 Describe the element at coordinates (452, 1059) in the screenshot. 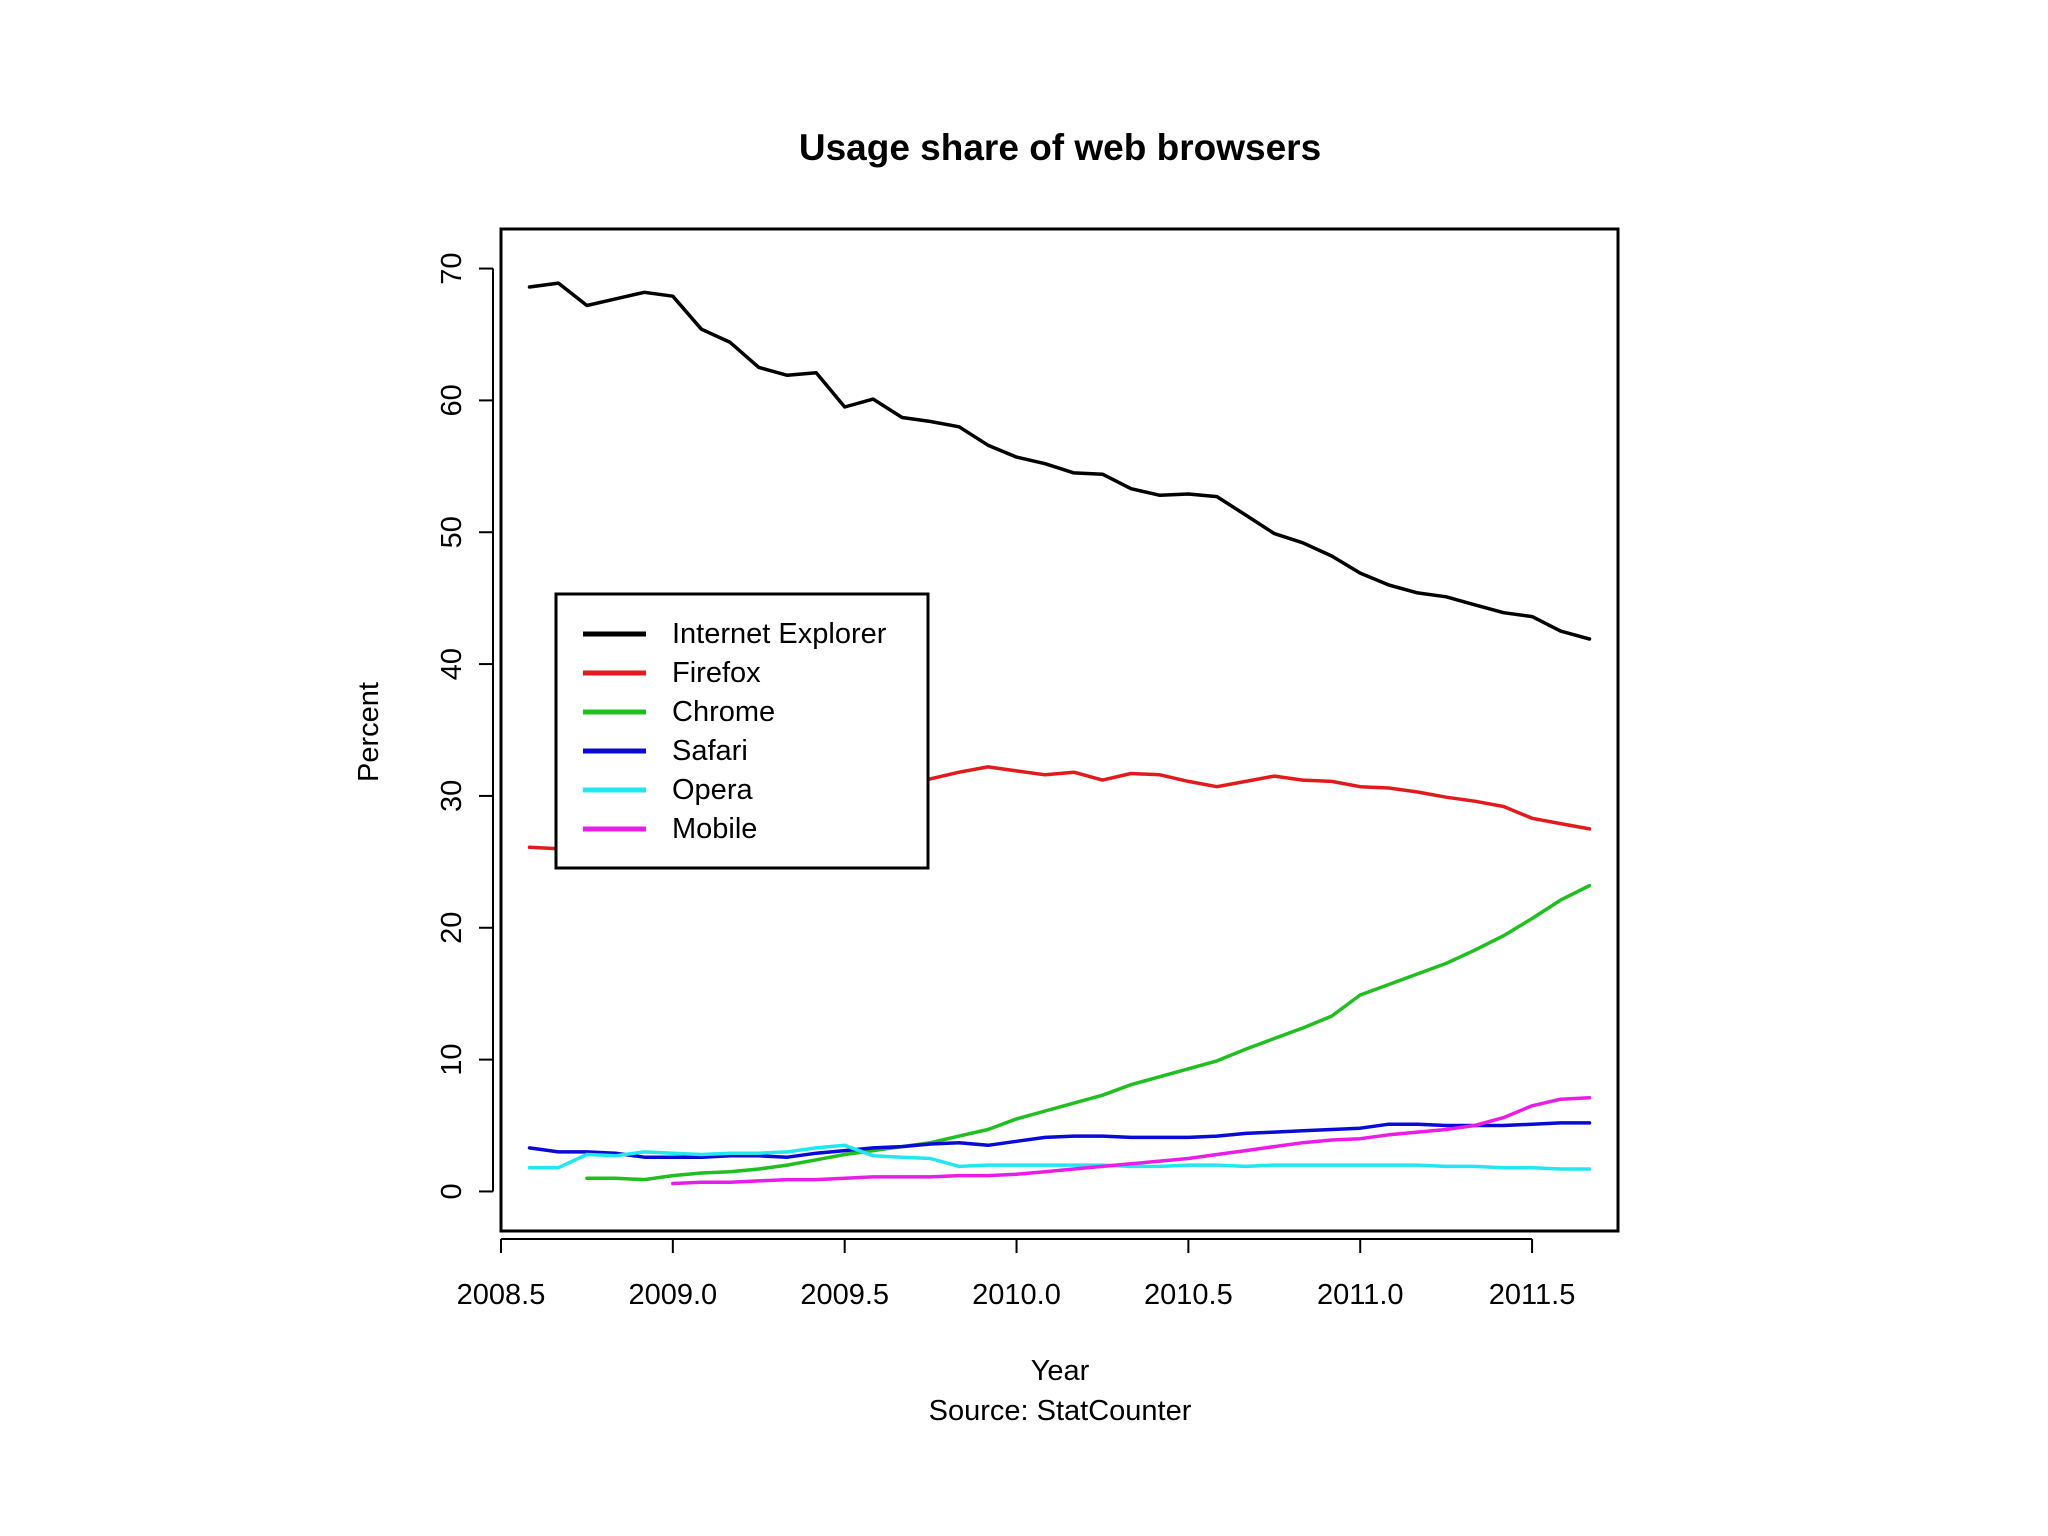

I see `y-tick-label: 10` at that location.